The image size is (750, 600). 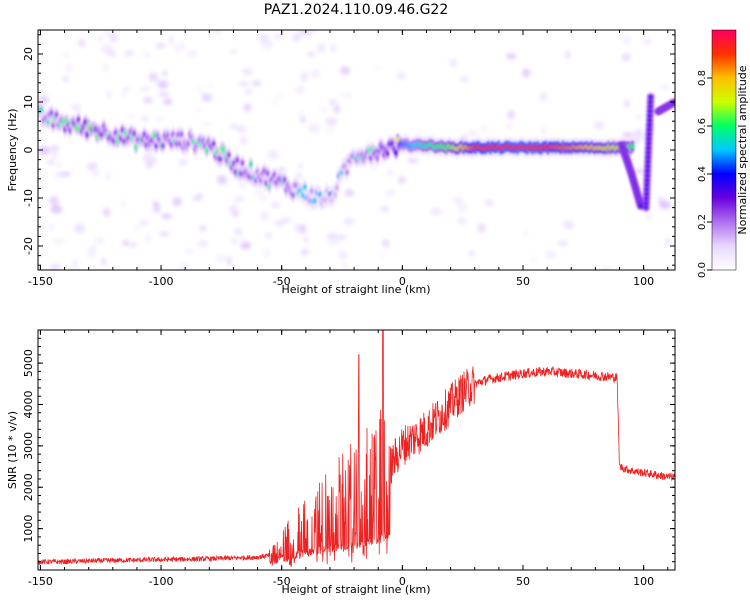 I want to click on snr-xtick-label: 50, so click(x=523, y=581).